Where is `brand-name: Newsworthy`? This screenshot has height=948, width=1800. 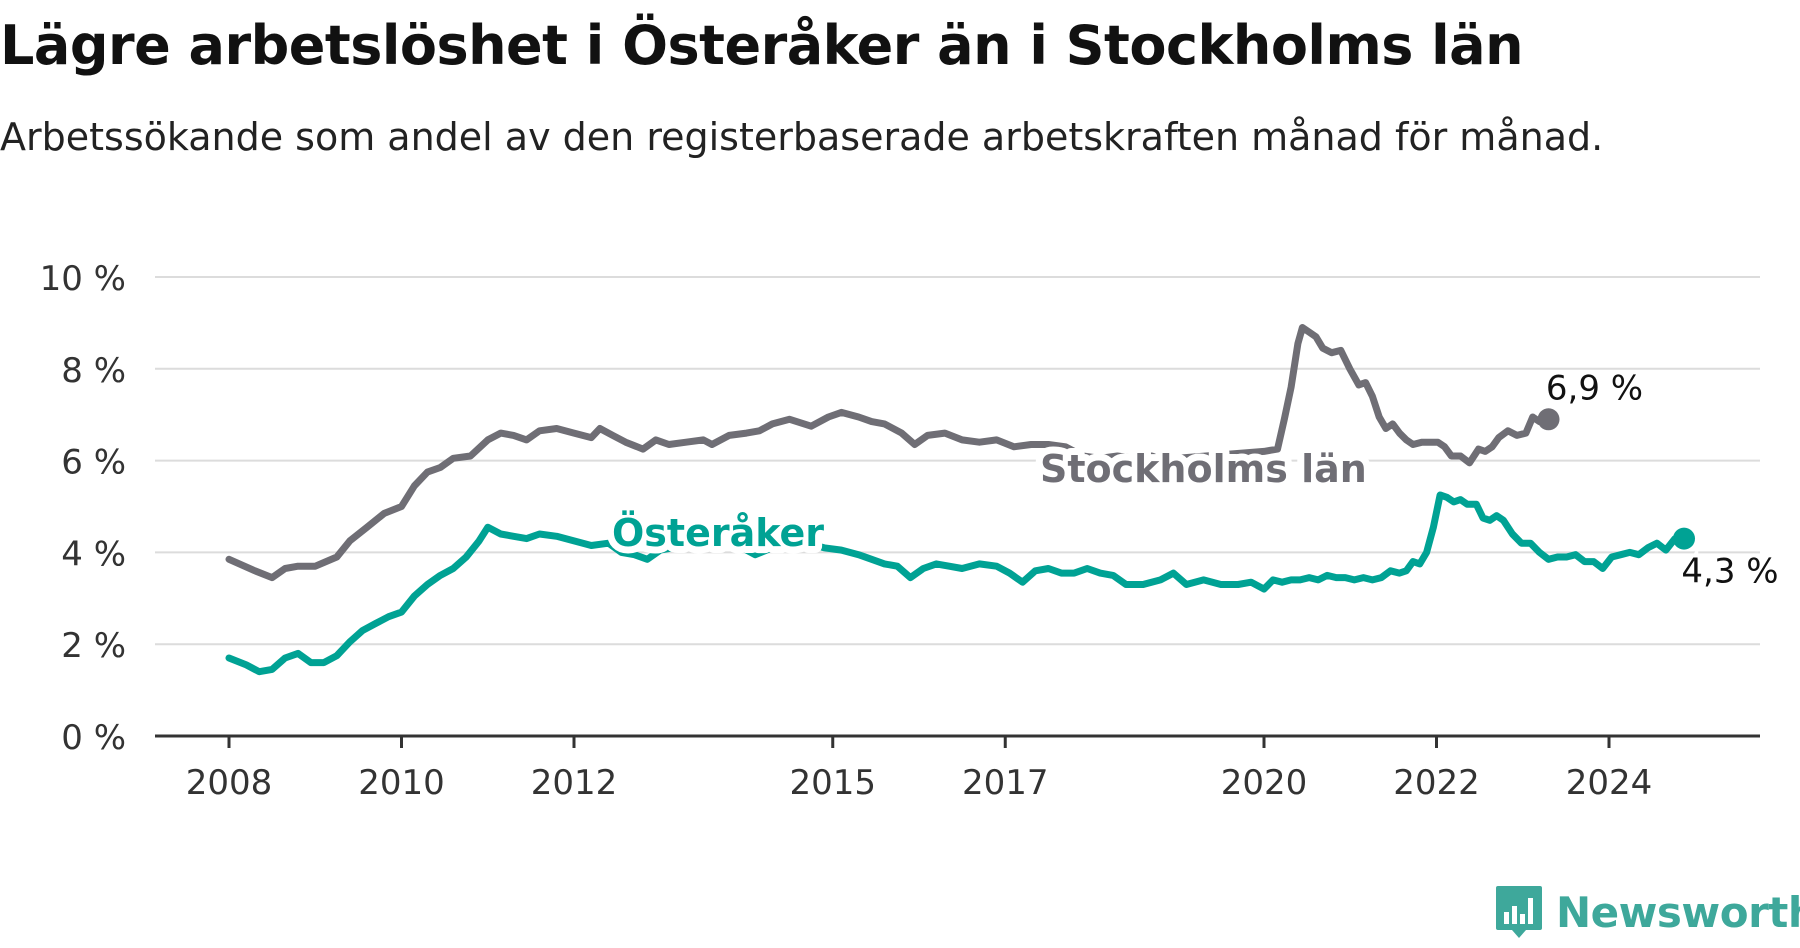 brand-name: Newsworthy is located at coordinates (1678, 912).